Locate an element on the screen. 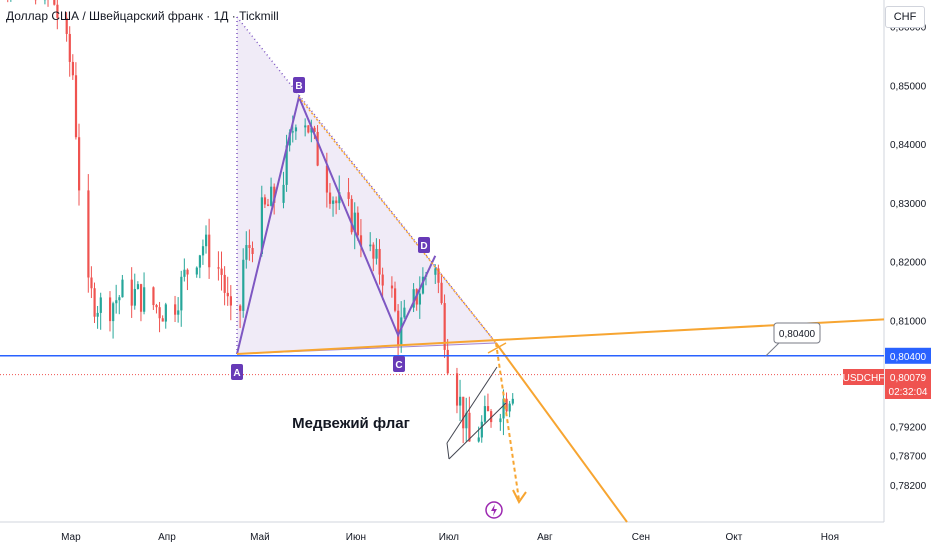 This screenshot has width=932, height=550. x-tick-label: Авг is located at coordinates (545, 537).